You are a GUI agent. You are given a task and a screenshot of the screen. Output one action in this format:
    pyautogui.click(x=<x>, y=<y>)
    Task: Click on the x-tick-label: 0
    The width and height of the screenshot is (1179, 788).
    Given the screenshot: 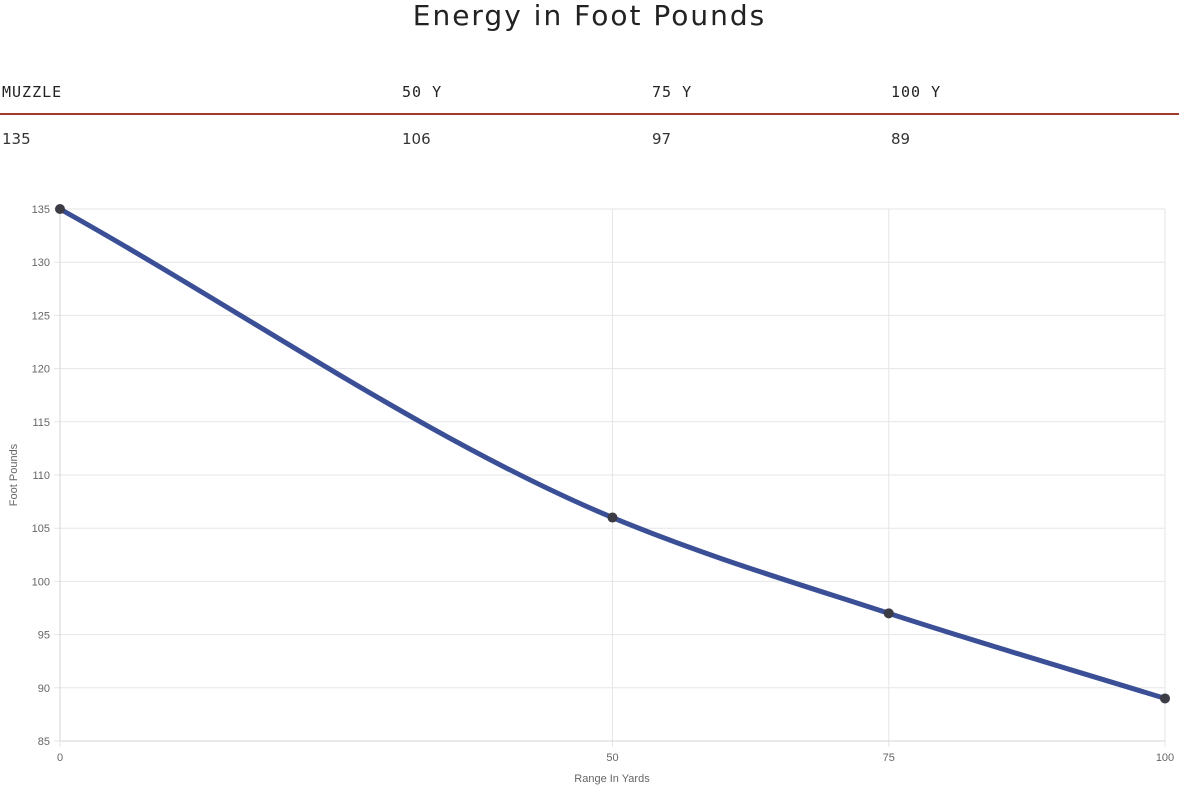 What is the action you would take?
    pyautogui.click(x=60, y=758)
    